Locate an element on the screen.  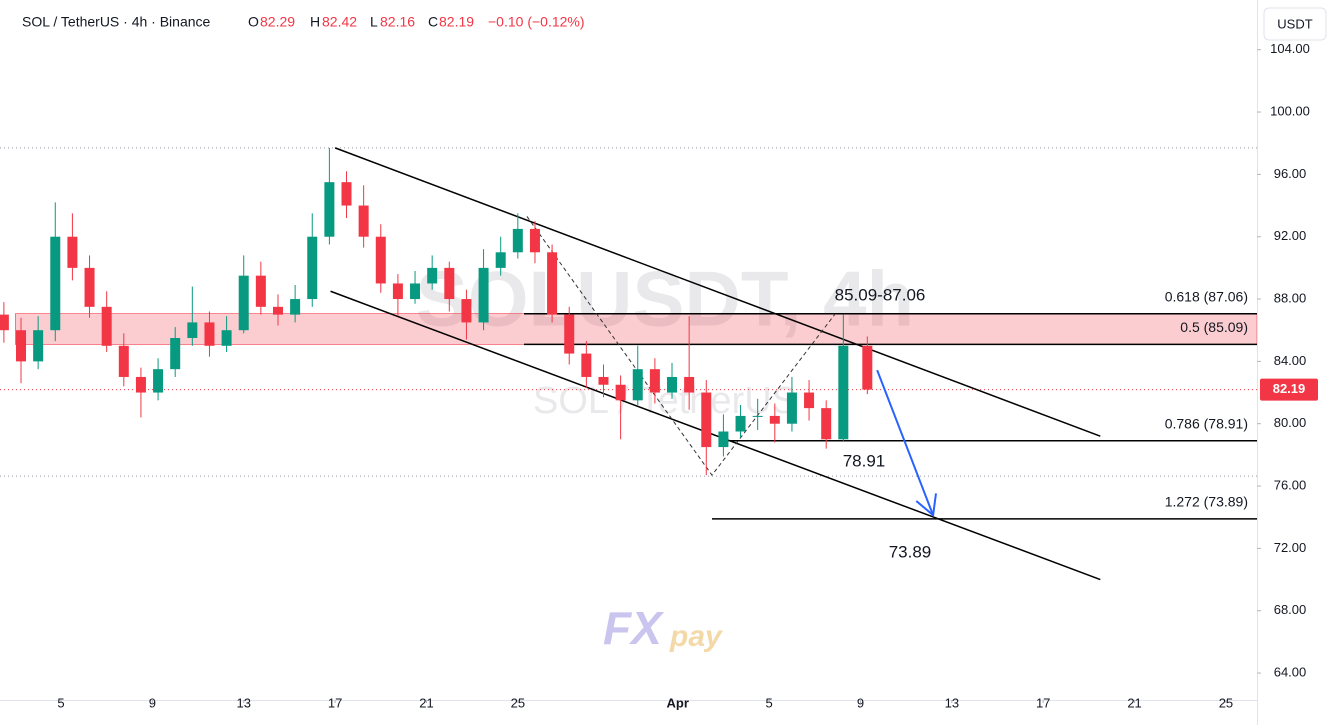
annotation: 73.89 is located at coordinates (910, 551).